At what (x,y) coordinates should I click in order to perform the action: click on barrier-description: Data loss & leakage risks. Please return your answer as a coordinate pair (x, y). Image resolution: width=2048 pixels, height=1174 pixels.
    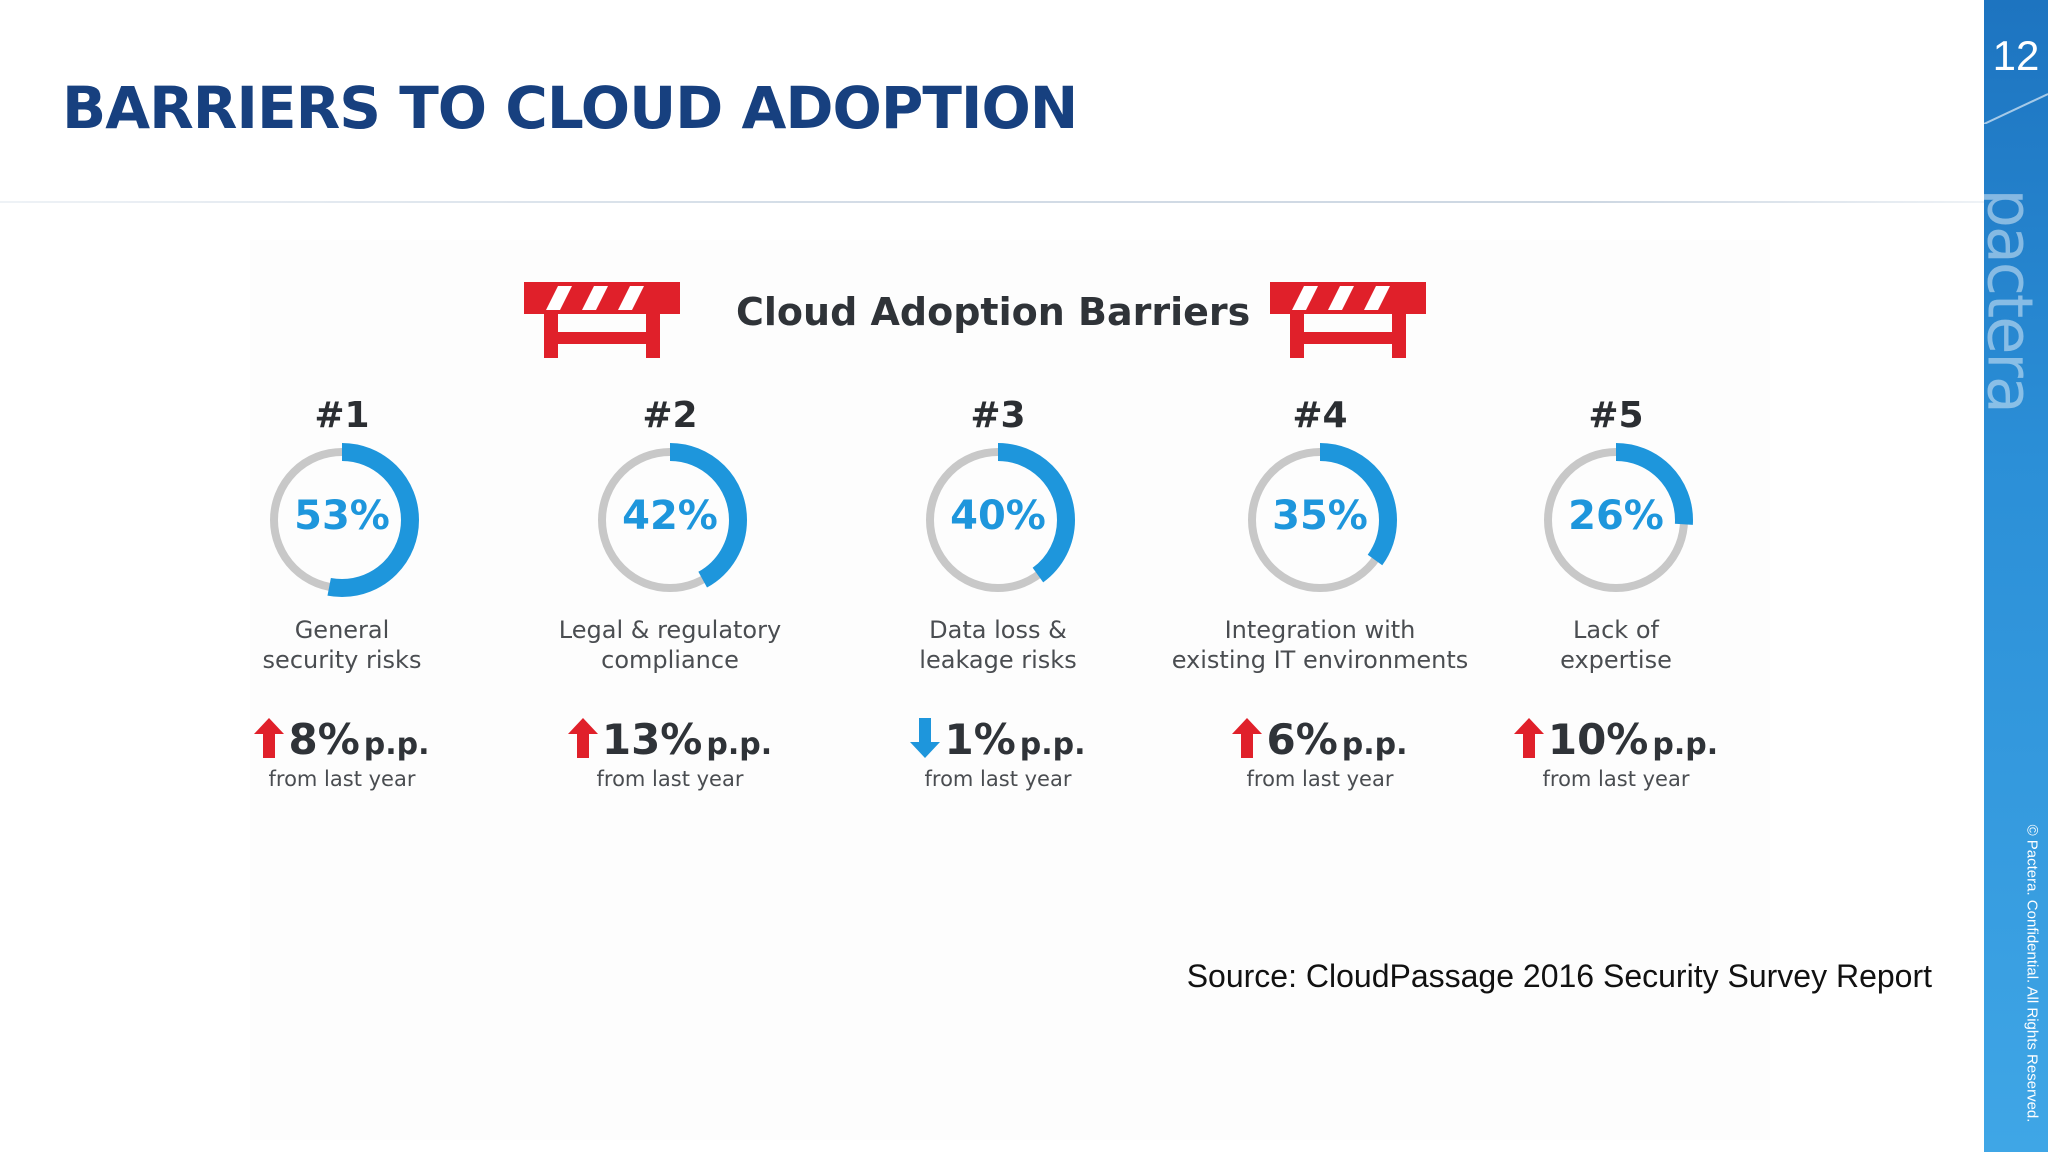
    Looking at the image, I should click on (998, 645).